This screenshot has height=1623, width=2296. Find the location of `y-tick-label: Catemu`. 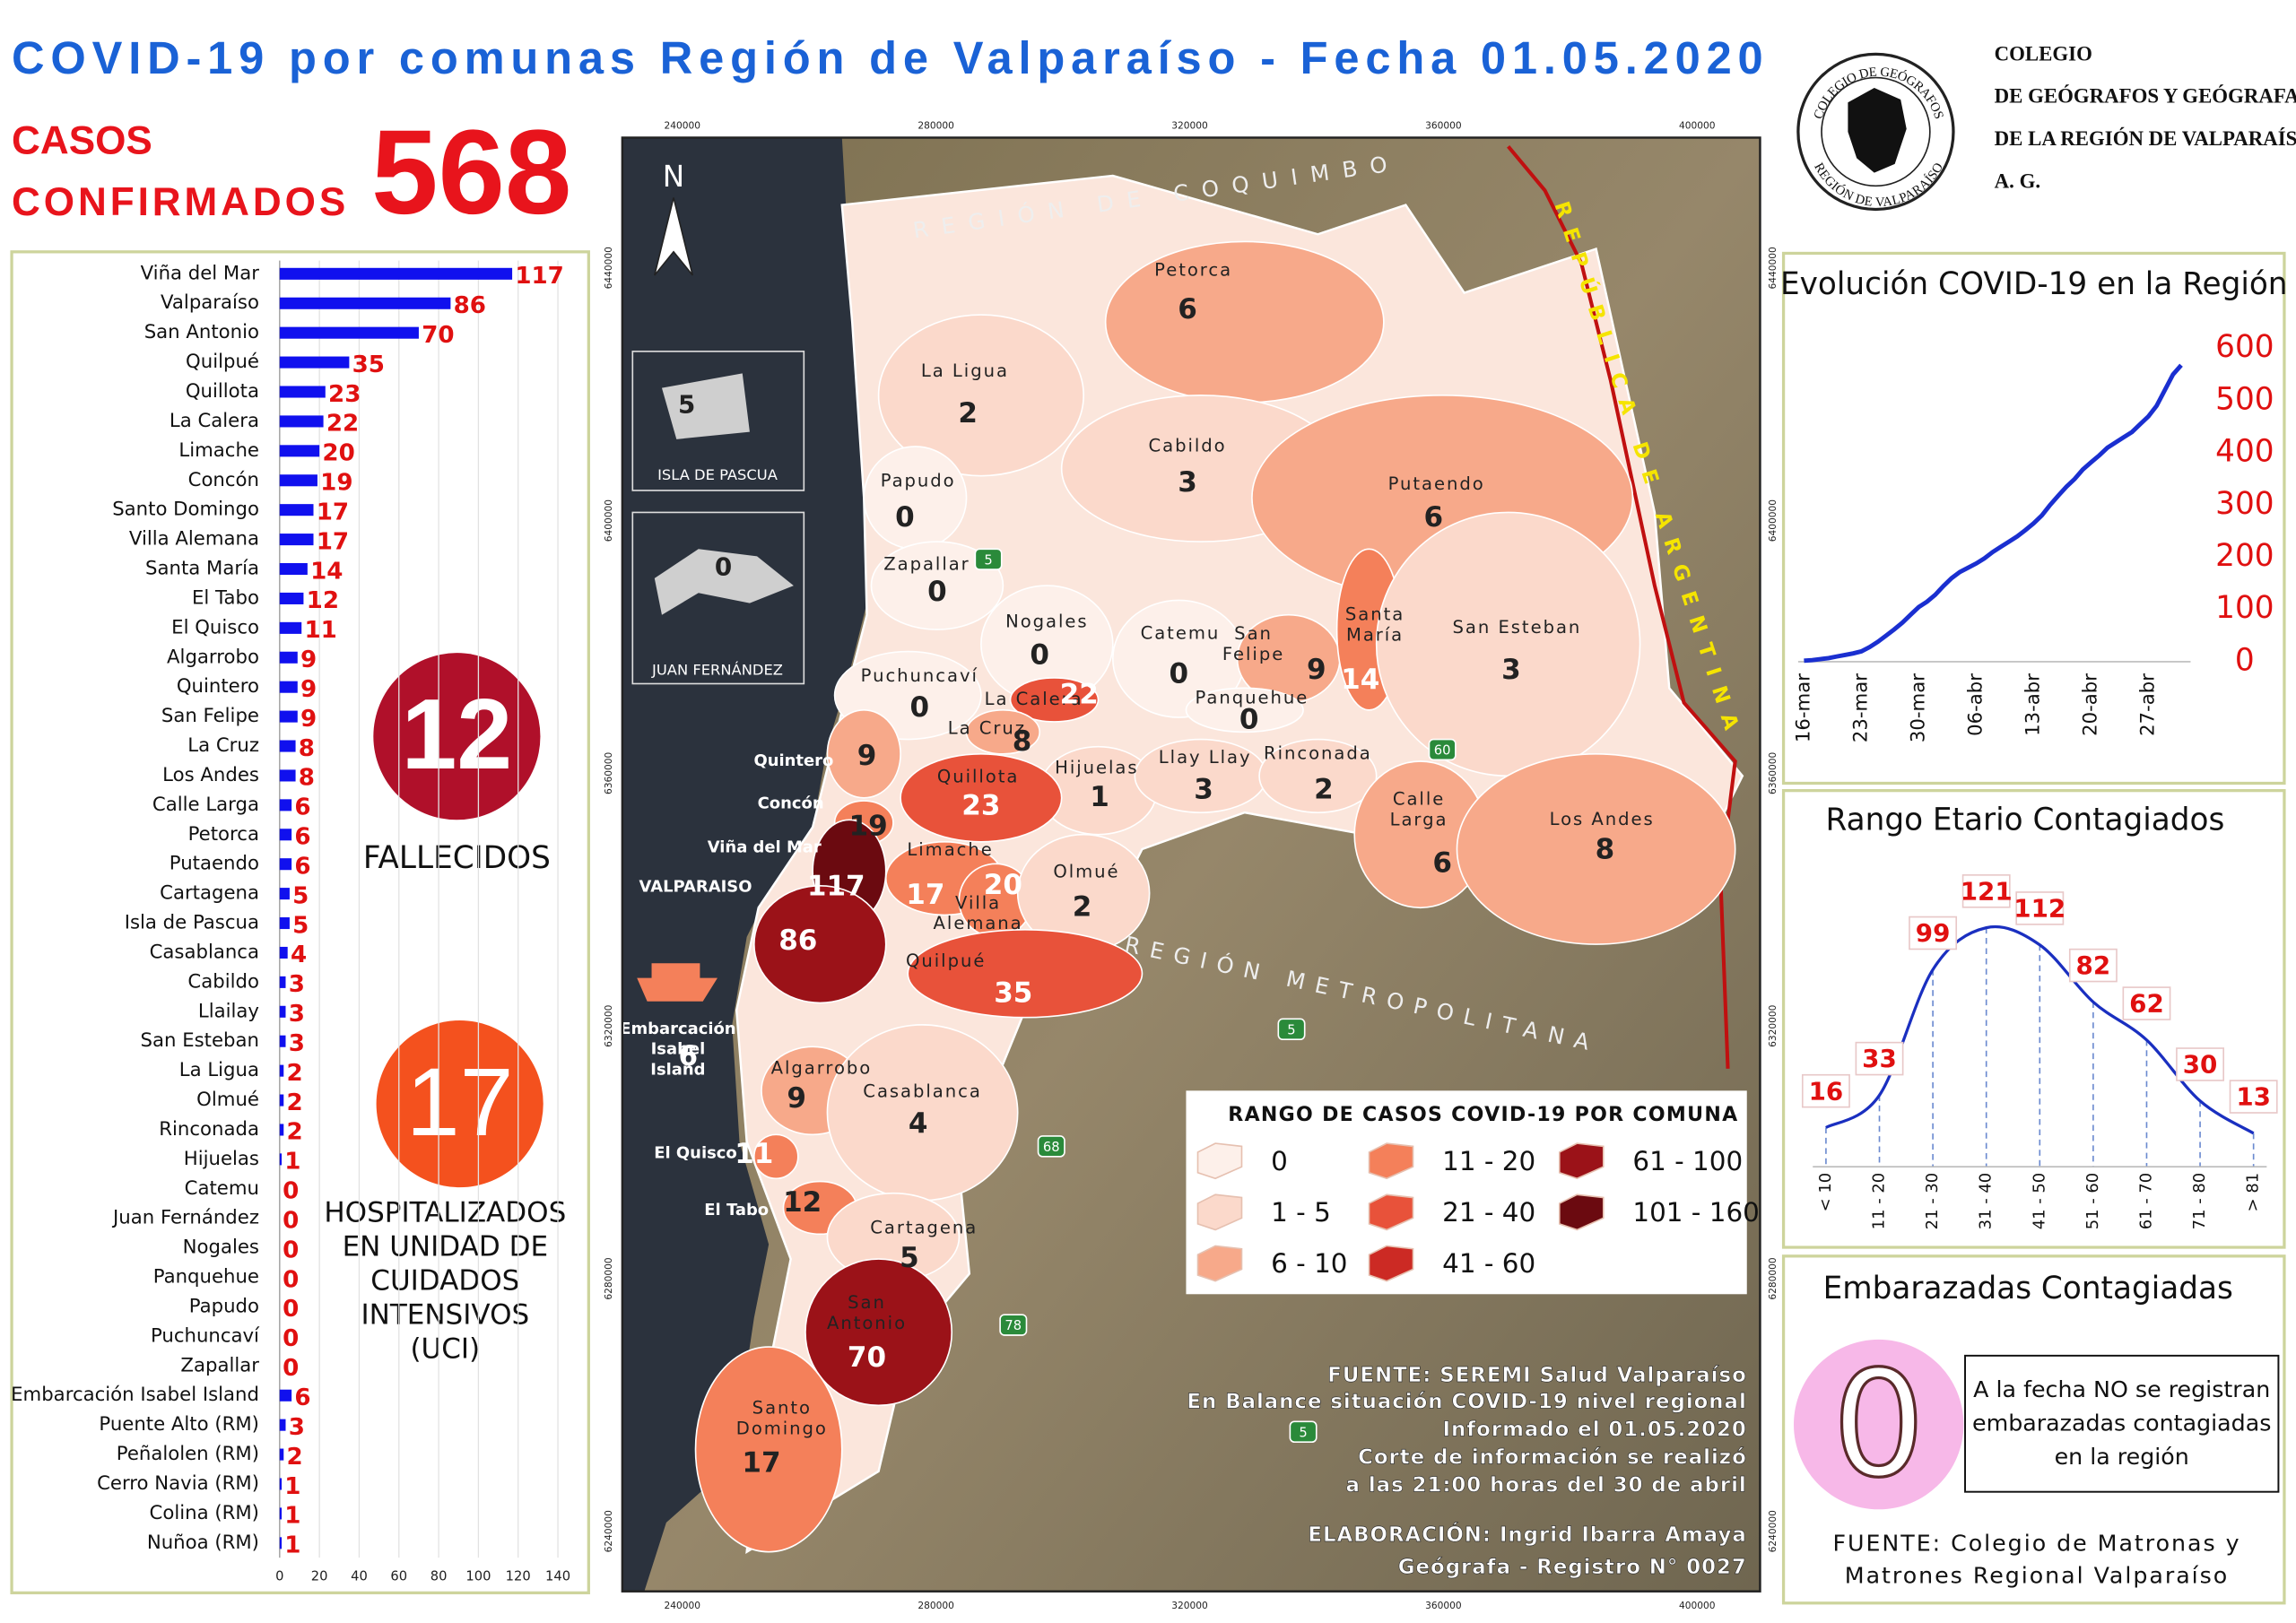

y-tick-label: Catemu is located at coordinates (222, 1188).